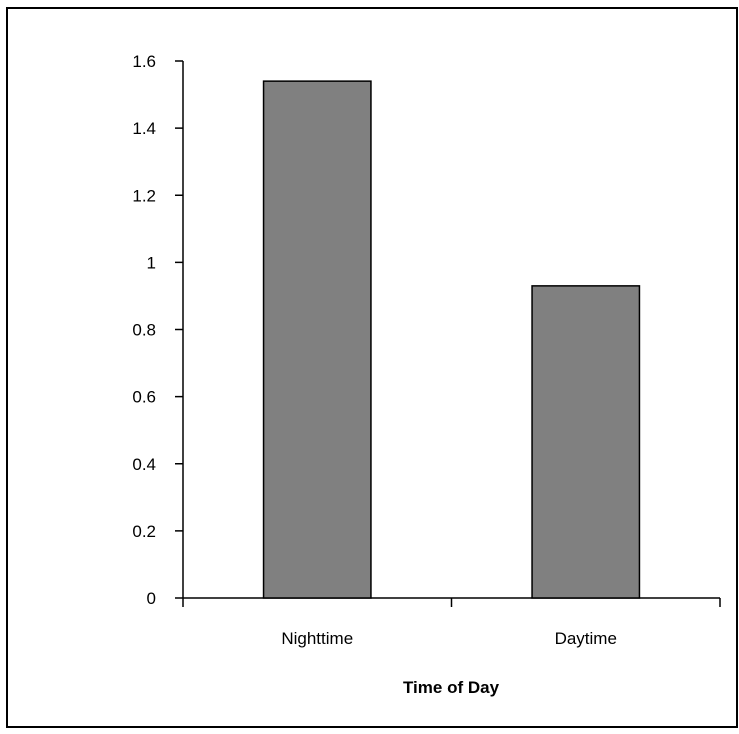 This screenshot has width=739, height=734. Describe the element at coordinates (317, 339) in the screenshot. I see `bar-nighttime` at that location.